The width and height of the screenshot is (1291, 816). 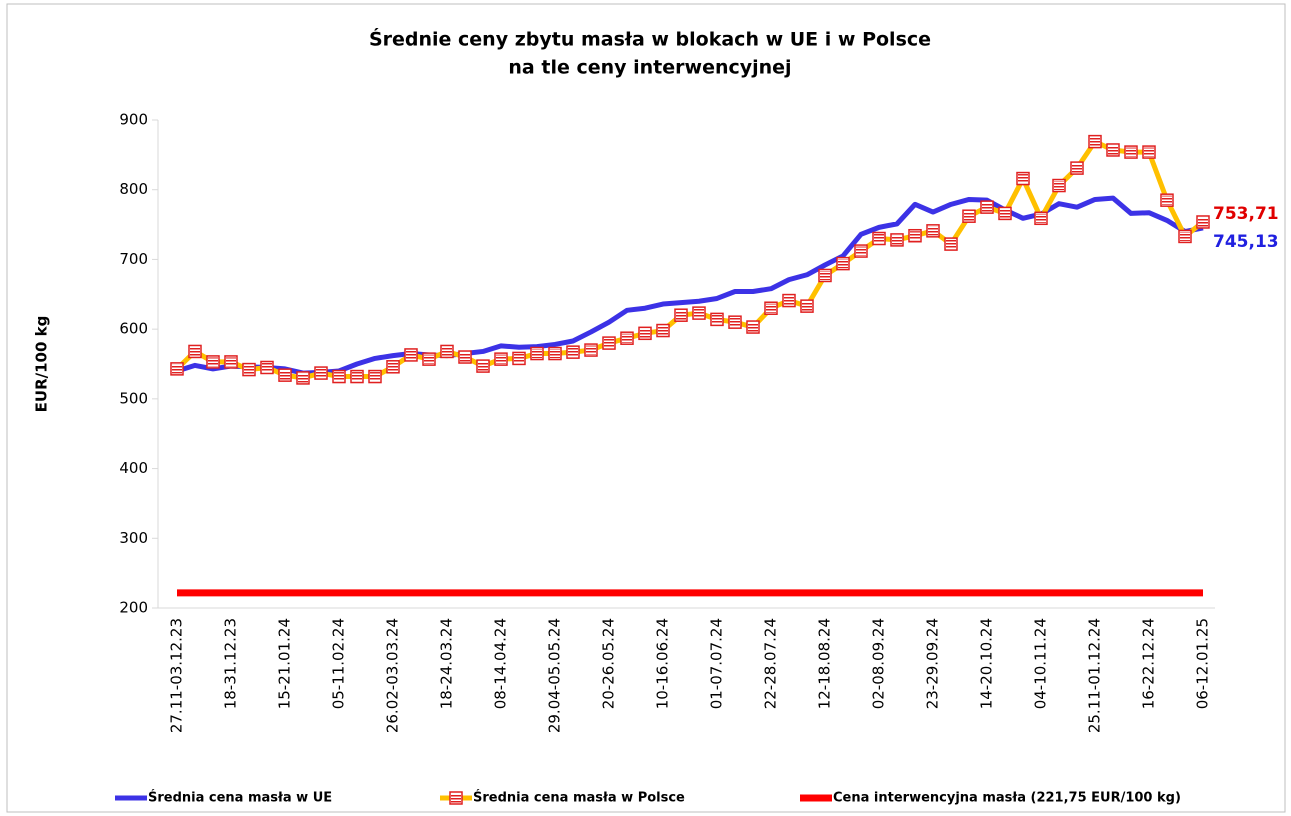 I want to click on x-tick-label: 22-28.07.24, so click(x=771, y=663).